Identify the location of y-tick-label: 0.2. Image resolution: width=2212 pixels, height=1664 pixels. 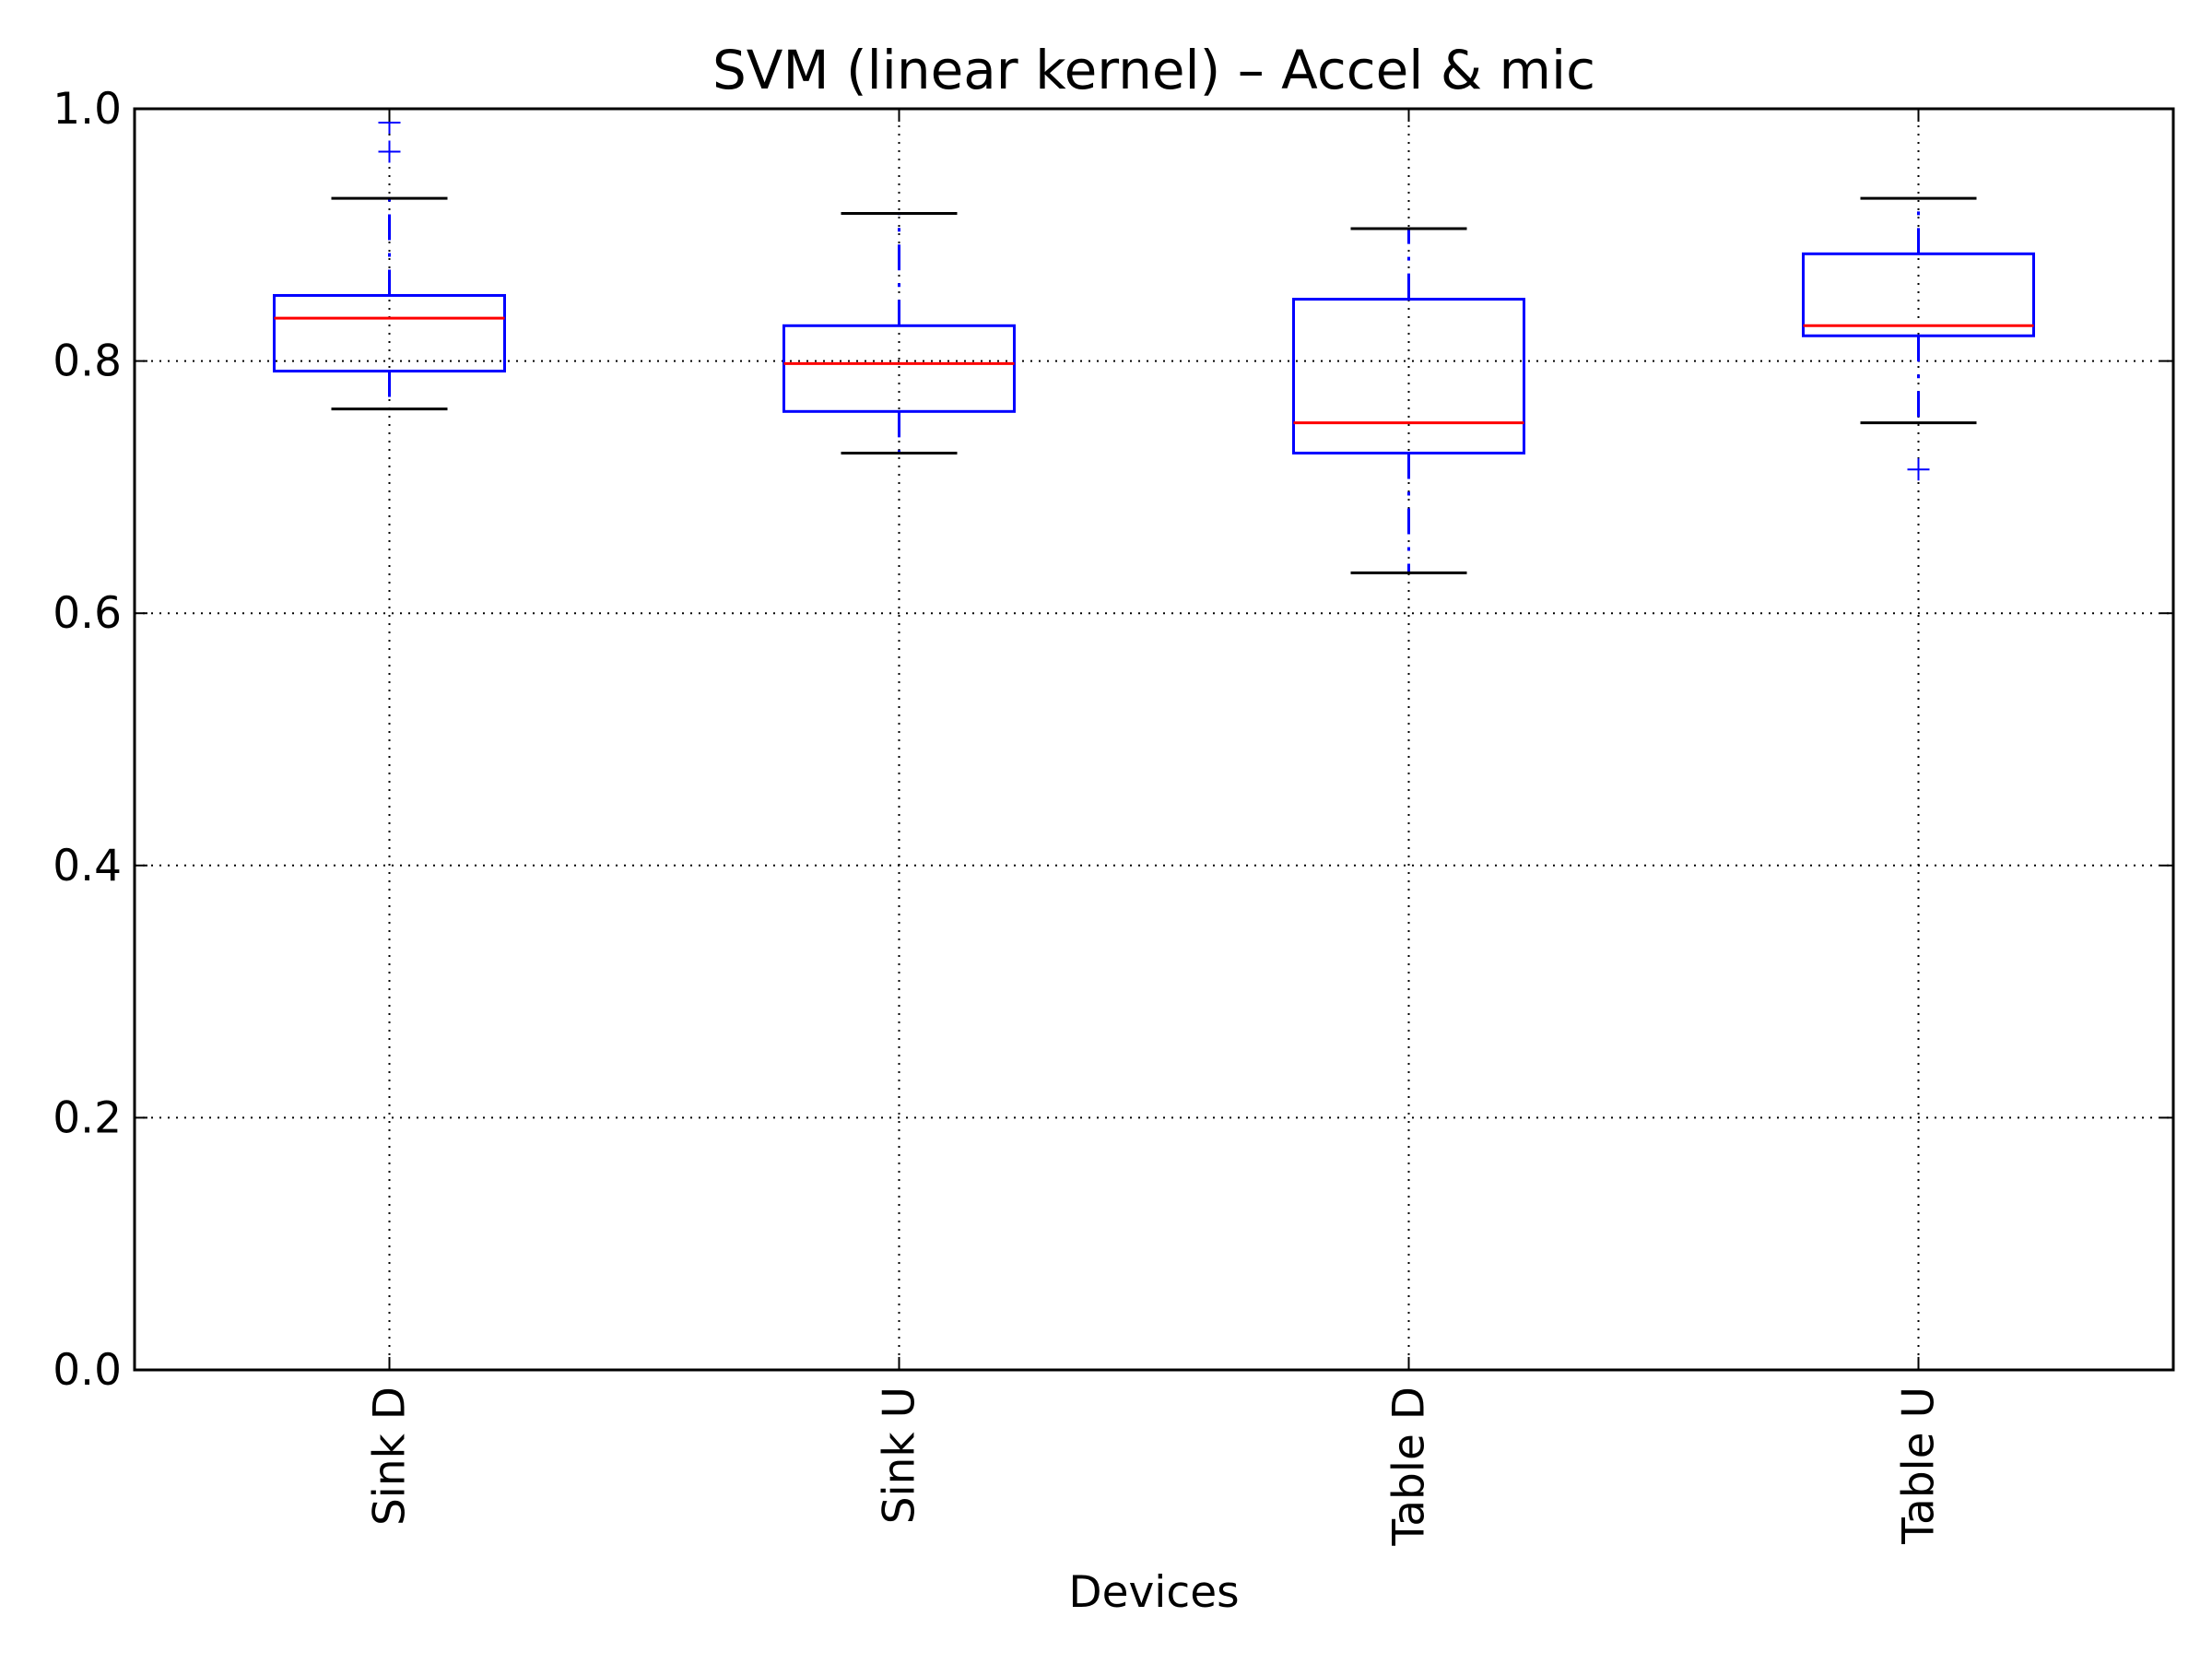
(87, 1117).